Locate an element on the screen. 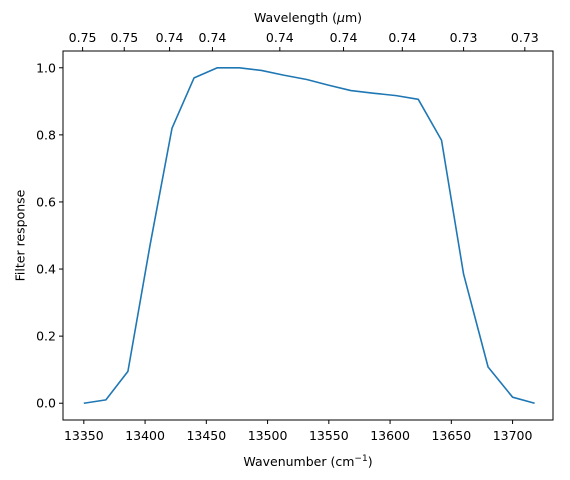 The height and width of the screenshot is (480, 570). y-tick-label: 0.6 is located at coordinates (46, 201).